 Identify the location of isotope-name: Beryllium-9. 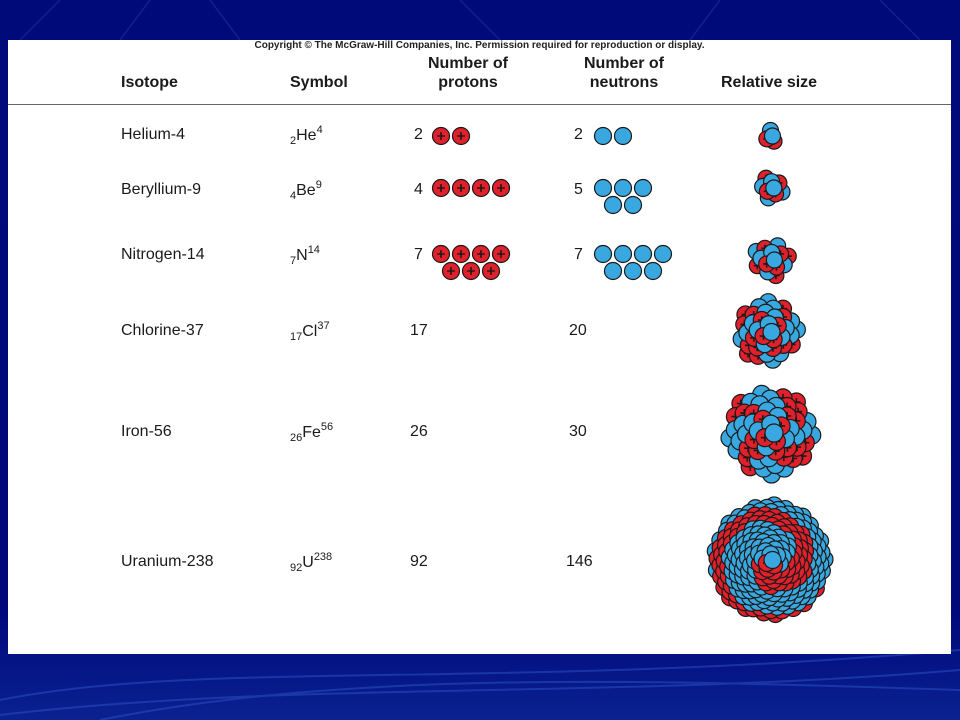
(161, 189).